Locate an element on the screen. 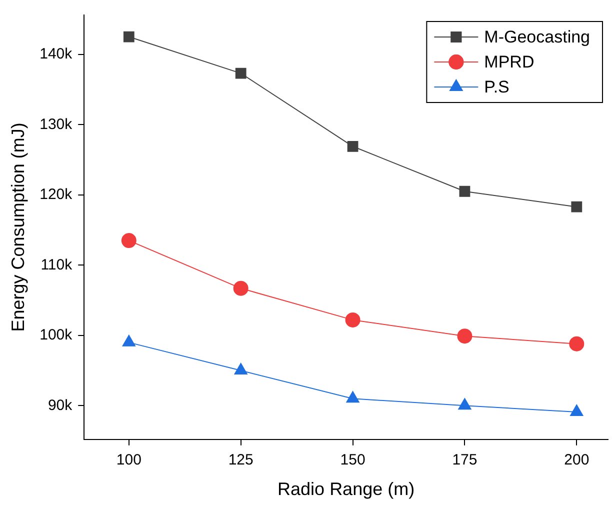 The height and width of the screenshot is (507, 616). x-tick-label: 125 is located at coordinates (241, 460).